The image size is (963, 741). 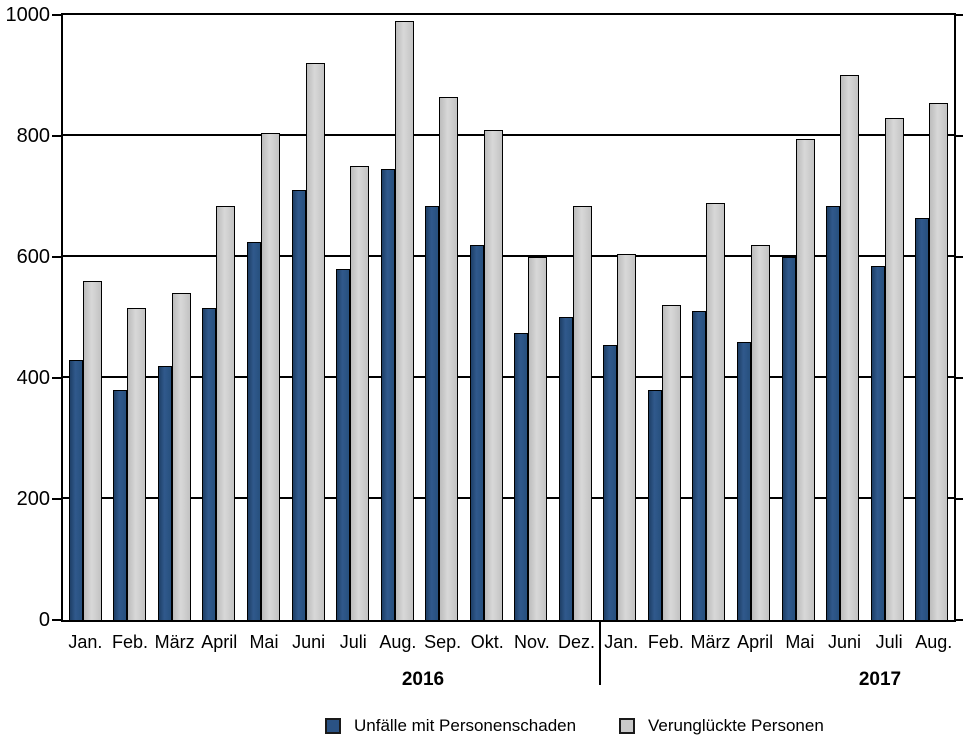 I want to click on year-label-2016: 2016, so click(x=423, y=679).